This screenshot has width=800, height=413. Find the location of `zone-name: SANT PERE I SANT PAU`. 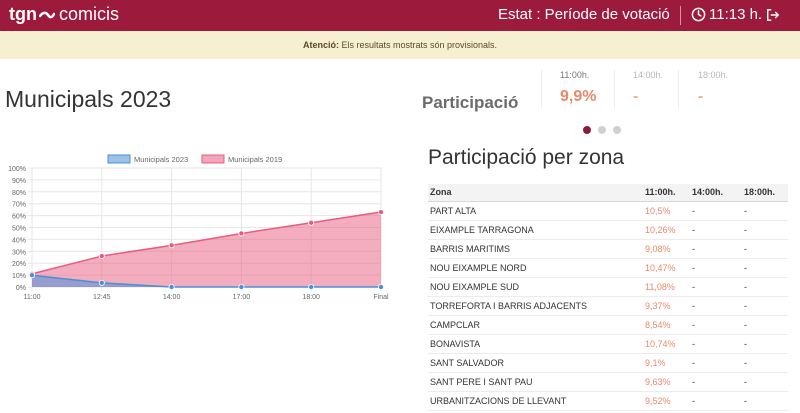

zone-name: SANT PERE I SANT PAU is located at coordinates (535, 382).